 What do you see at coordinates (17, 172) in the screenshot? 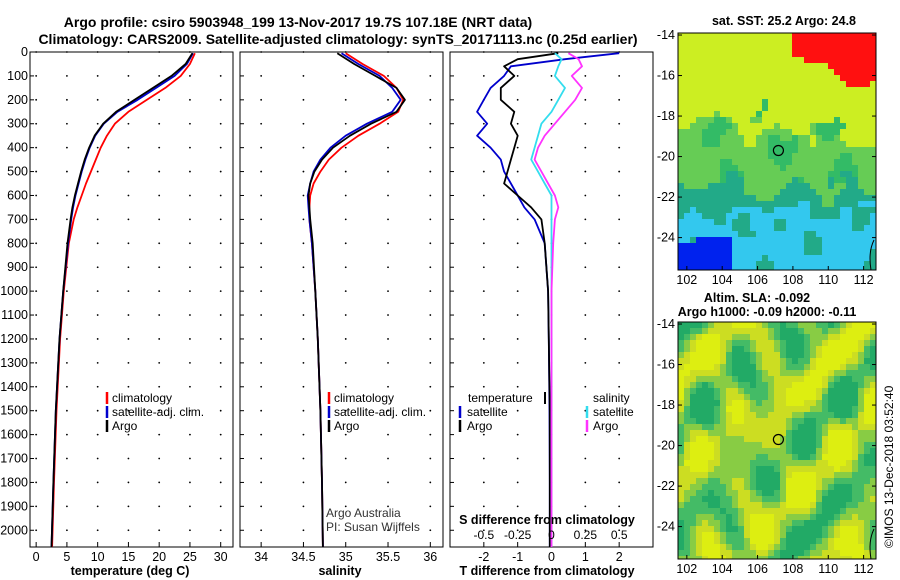
I see `y-tick-label: 500` at bounding box center [17, 172].